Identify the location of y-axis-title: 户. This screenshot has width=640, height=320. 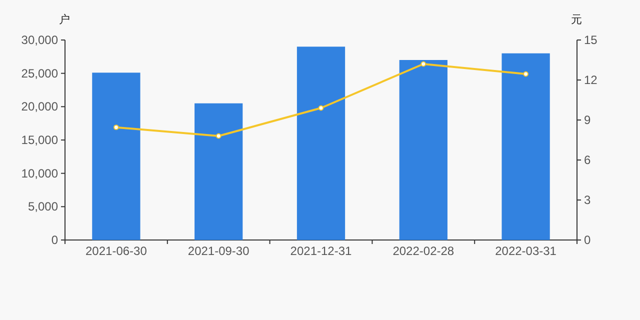
(64, 19).